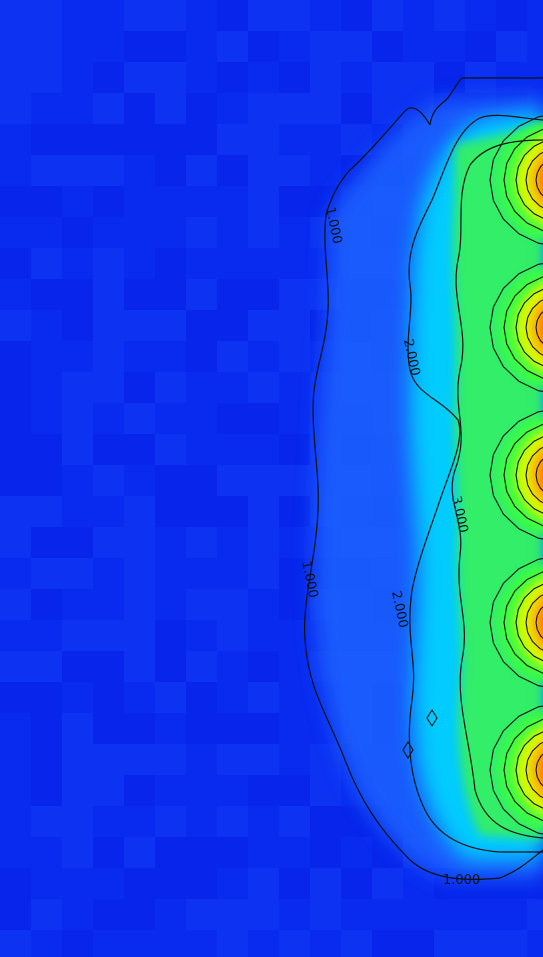 The width and height of the screenshot is (543, 957). I want to click on contour-diamond, so click(432, 718).